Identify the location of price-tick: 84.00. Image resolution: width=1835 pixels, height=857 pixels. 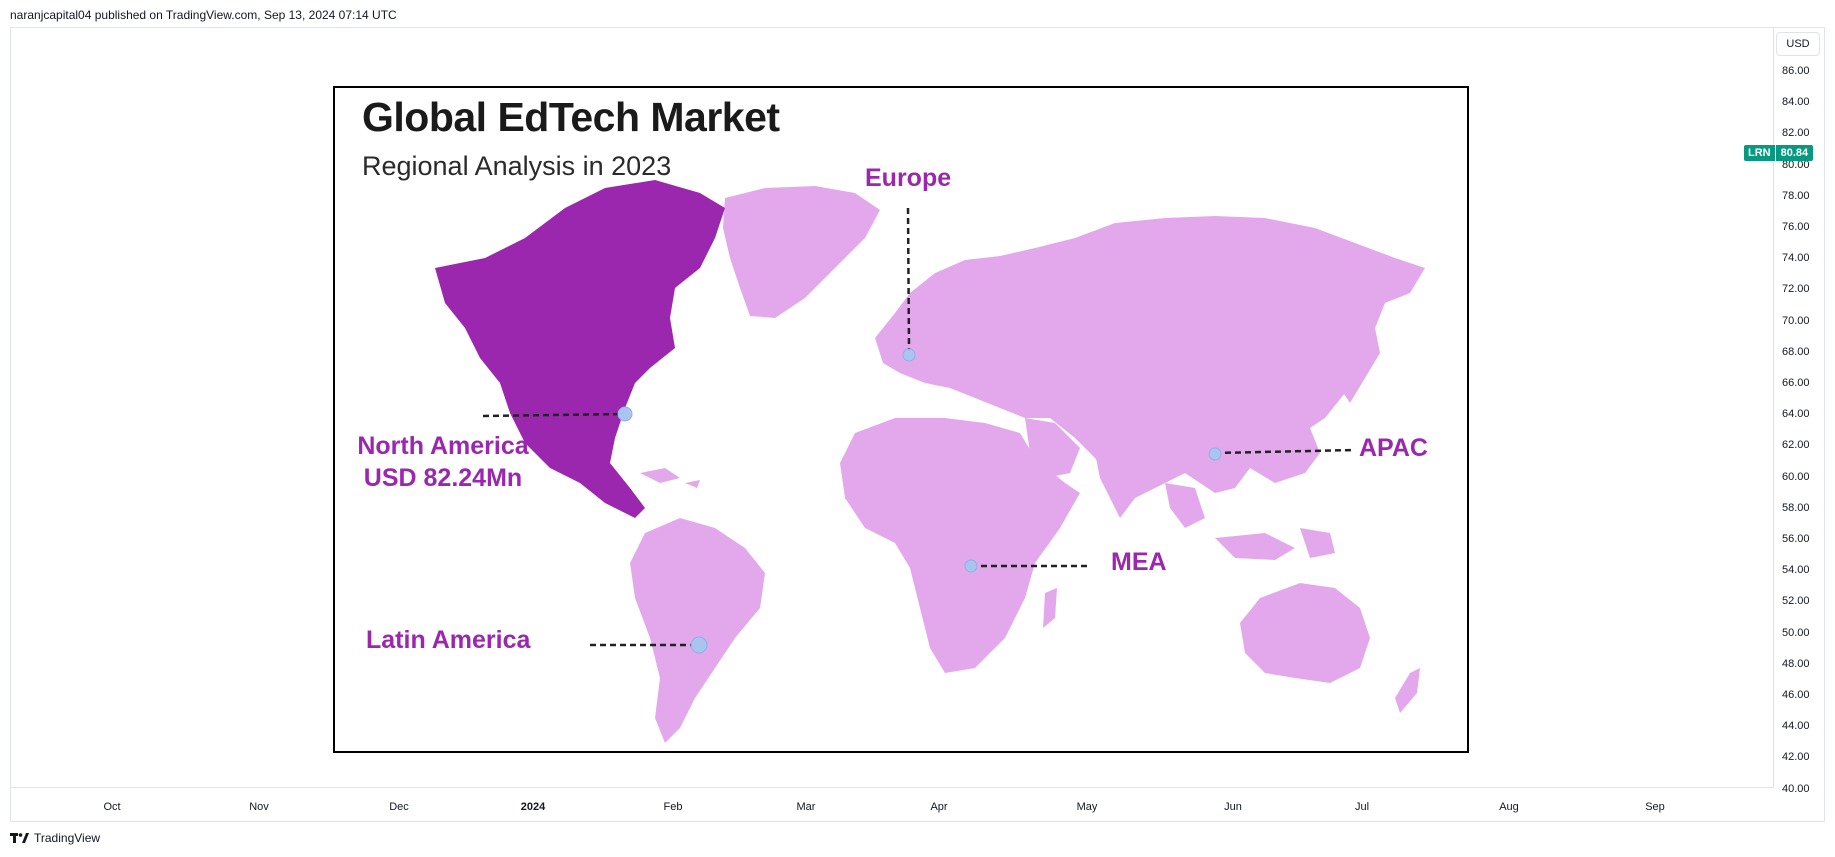
(1796, 102).